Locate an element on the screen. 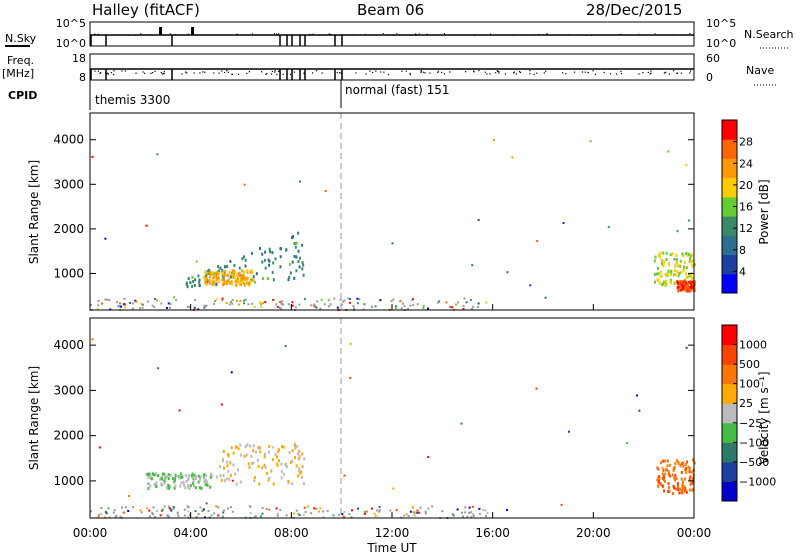 This screenshot has height=554, width=800. nsky-label: N.Sky is located at coordinates (21, 38).